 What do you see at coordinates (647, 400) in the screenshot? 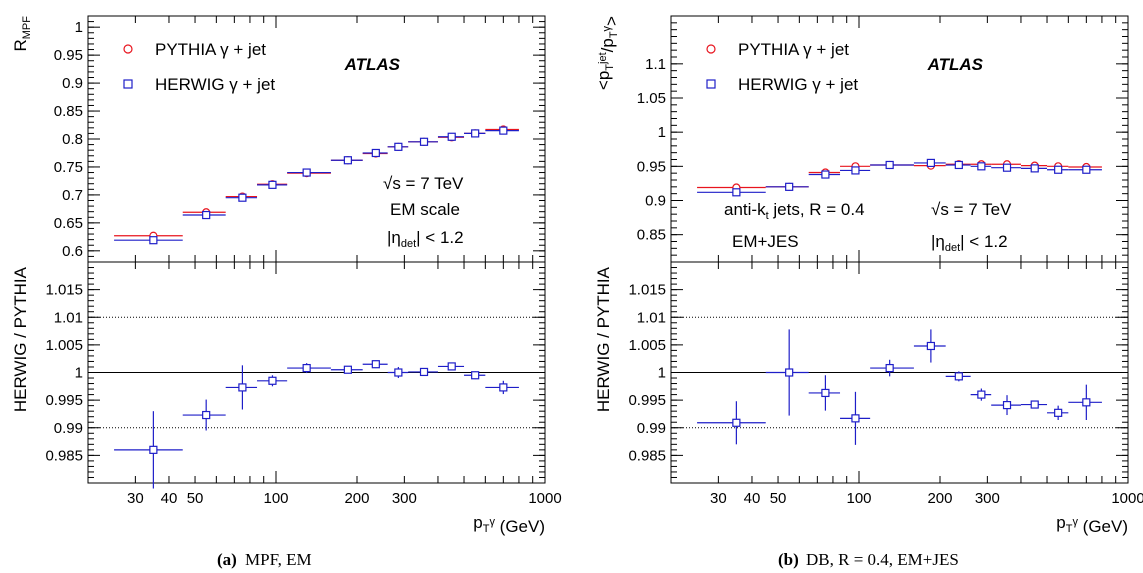
I see `ratio-tick-label: 0.995` at bounding box center [647, 400].